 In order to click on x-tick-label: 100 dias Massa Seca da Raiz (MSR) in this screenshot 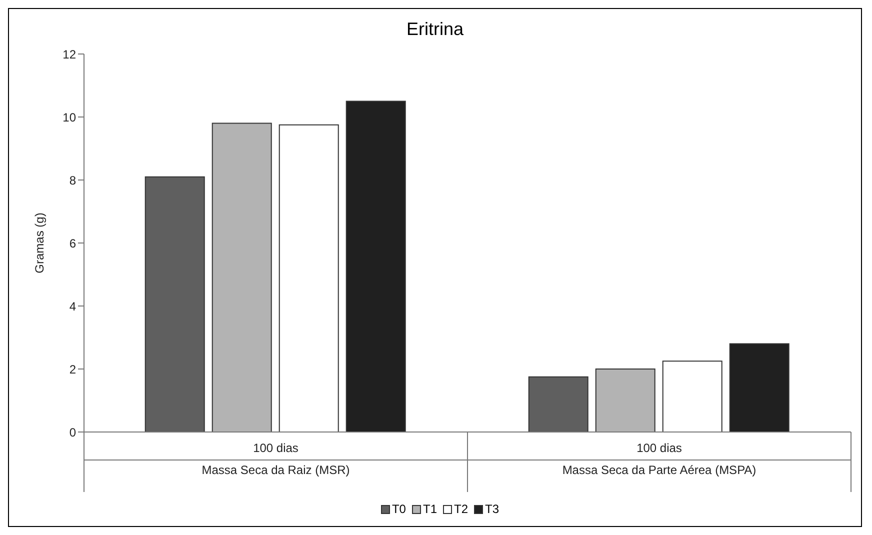, I will do `click(276, 459)`.